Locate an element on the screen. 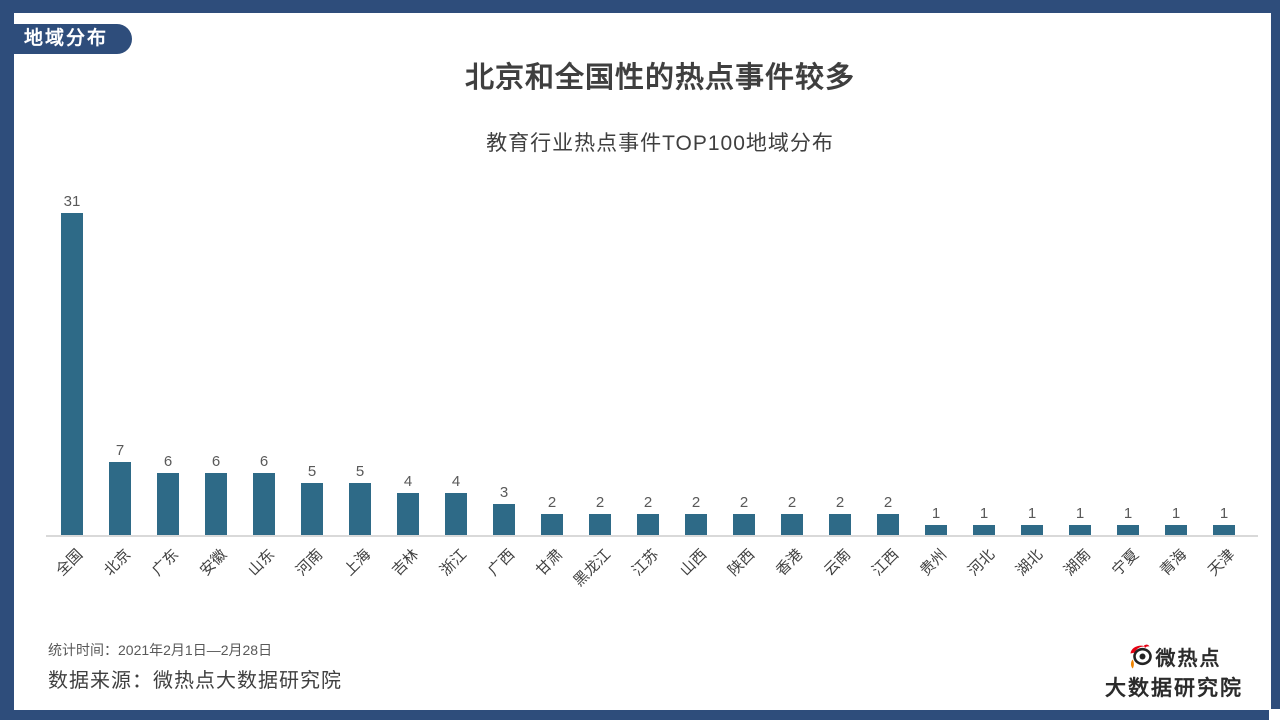  chart-subtitle: 教育行业热点事件TOP100地域分布 is located at coordinates (660, 143).